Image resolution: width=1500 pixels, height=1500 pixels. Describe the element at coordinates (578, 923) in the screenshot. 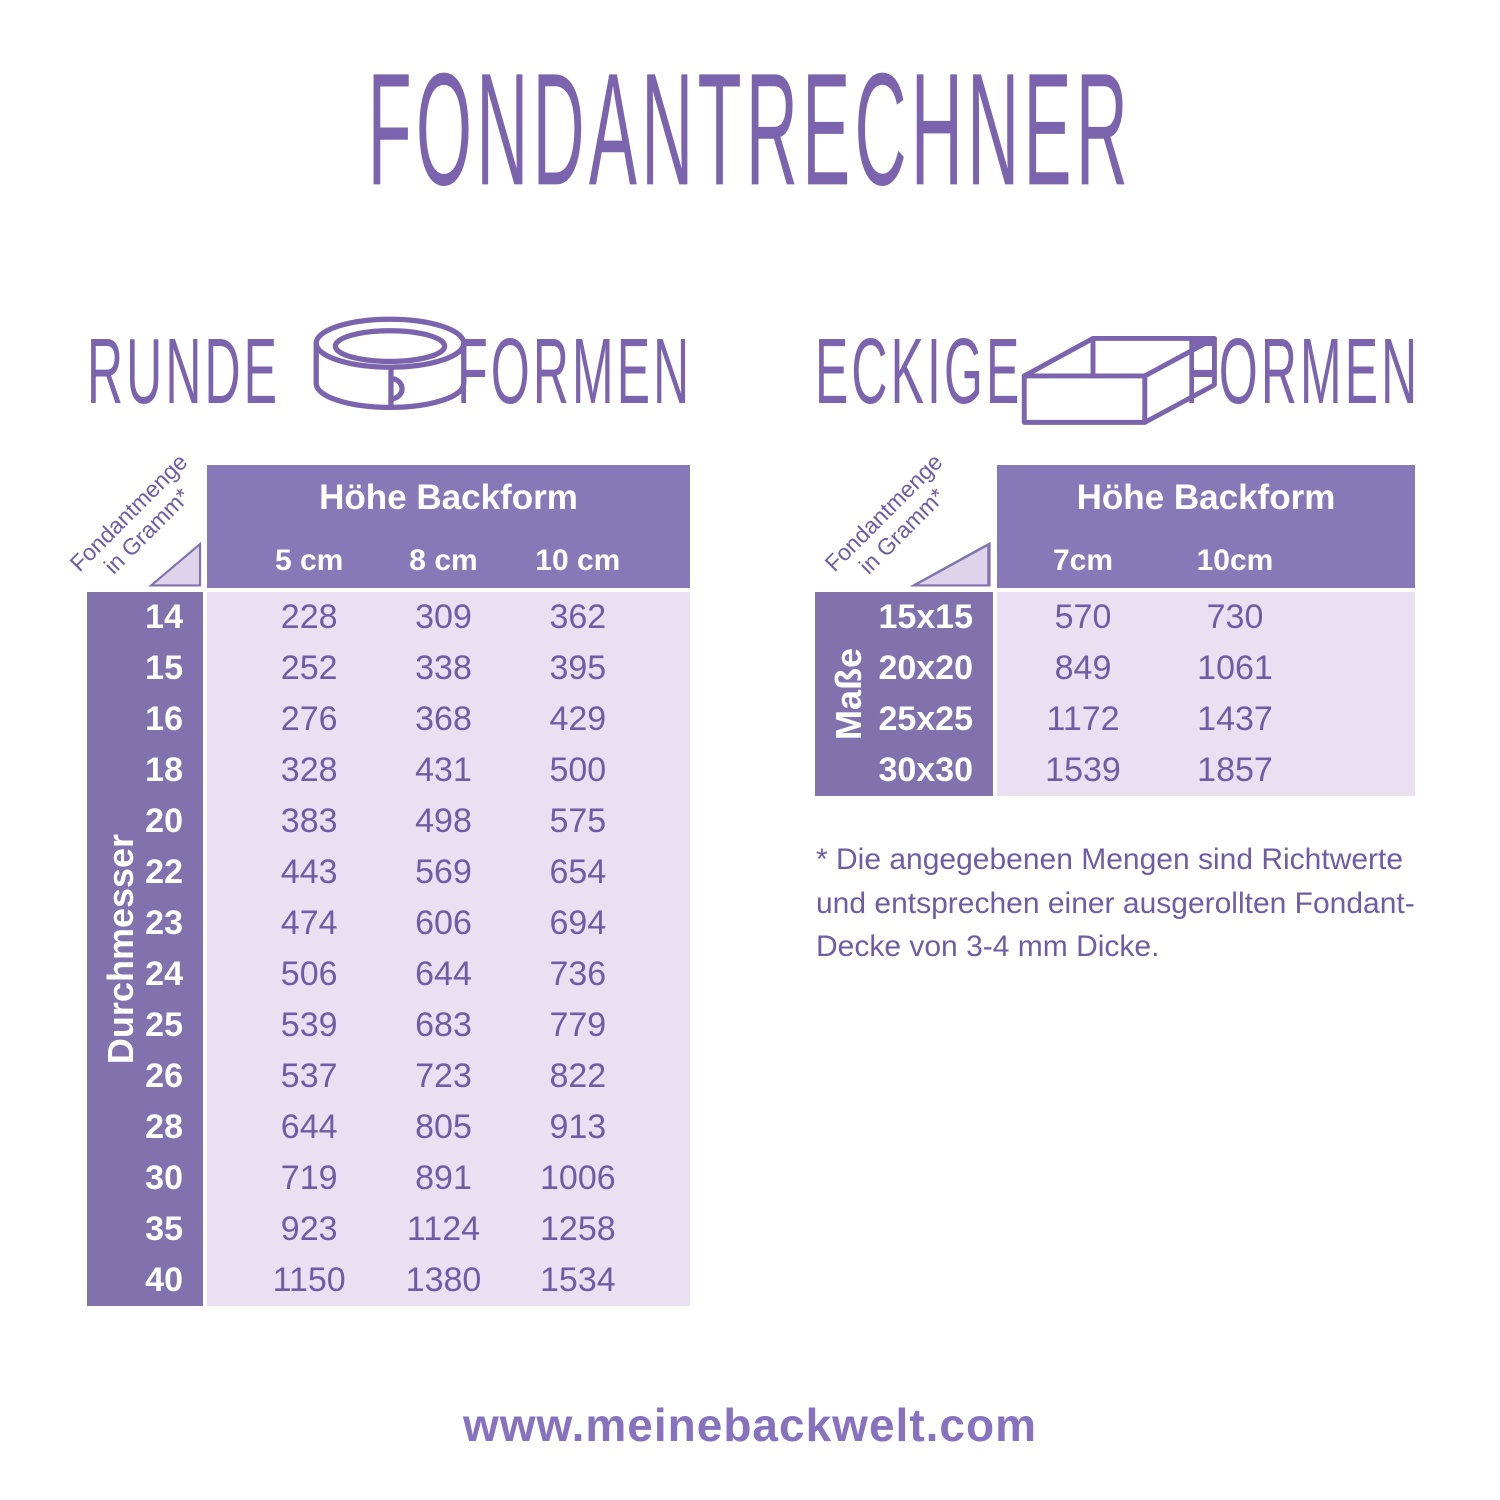

I see `value-cell: 694` at that location.